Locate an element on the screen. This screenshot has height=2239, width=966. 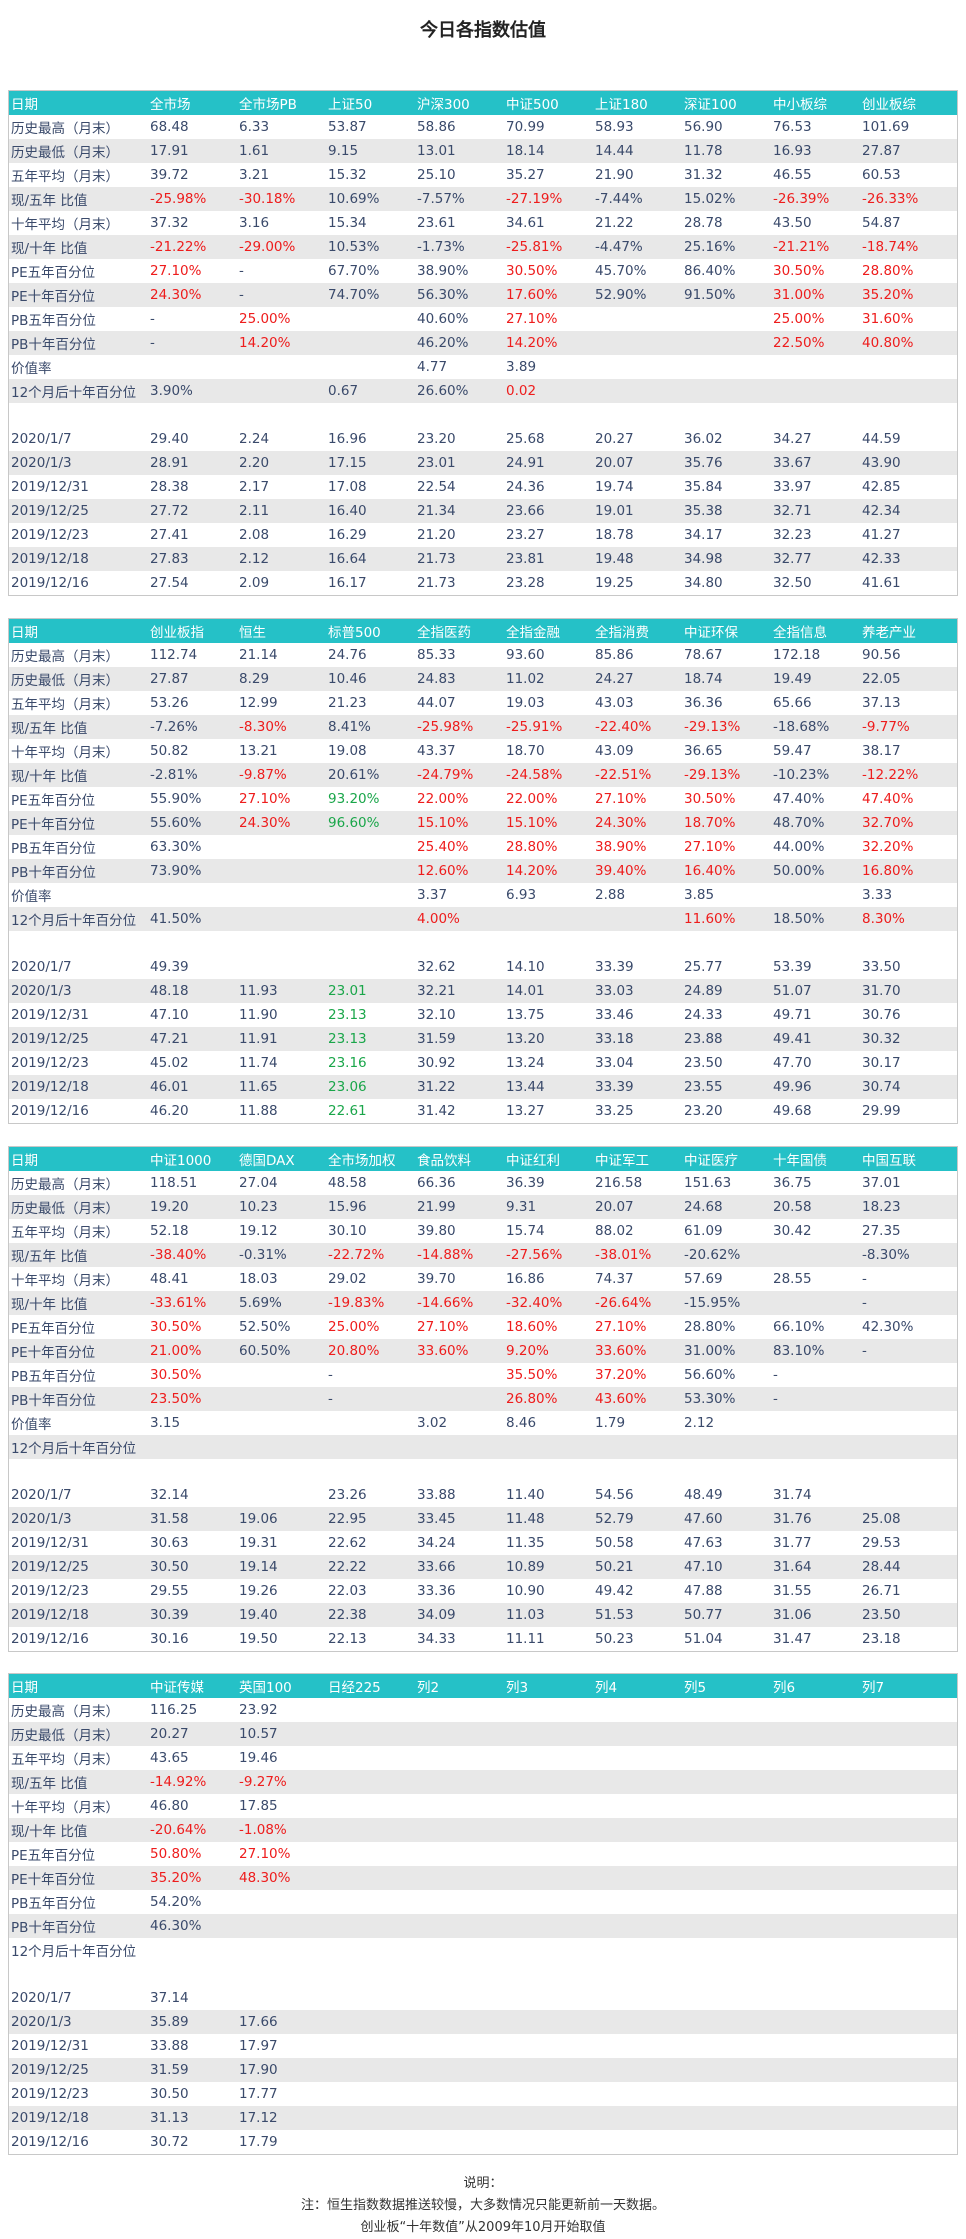
table-cell: 40.80% is located at coordinates (888, 343).